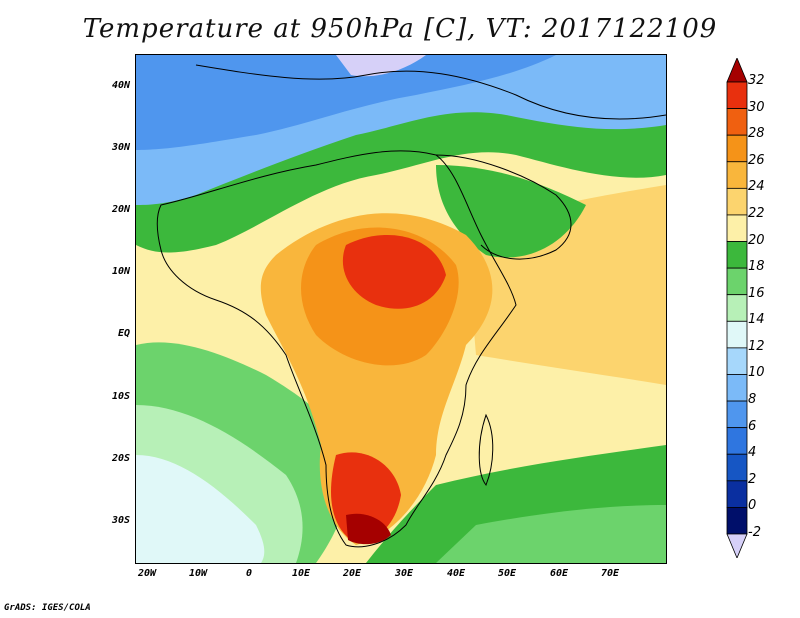 This screenshot has height=618, width=800. I want to click on colorbar-label: 0, so click(752, 506).